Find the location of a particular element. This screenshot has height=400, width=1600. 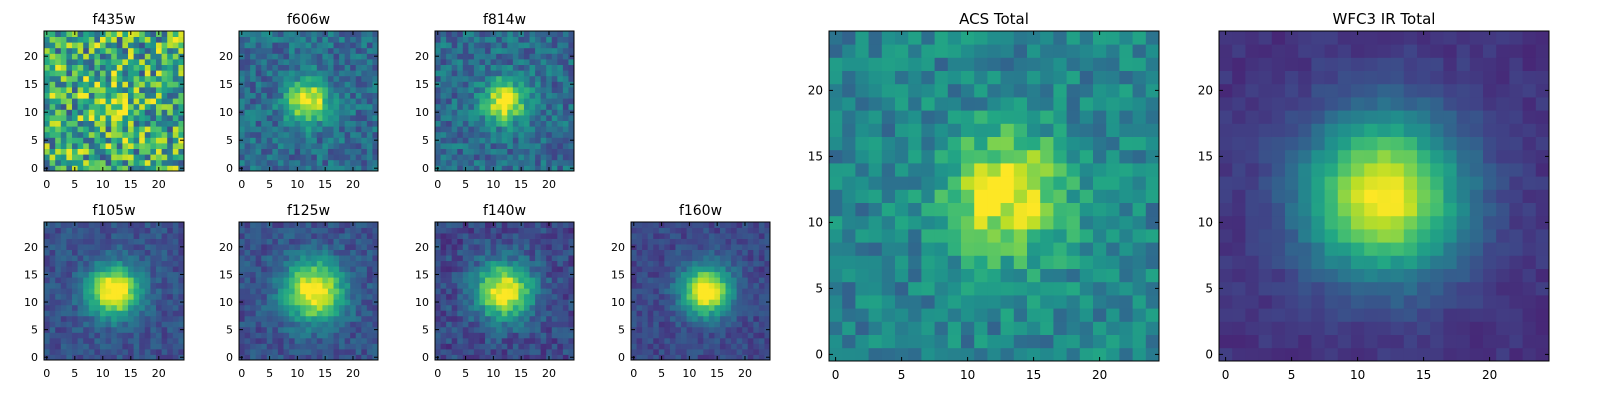

axes-frame is located at coordinates (504, 101).